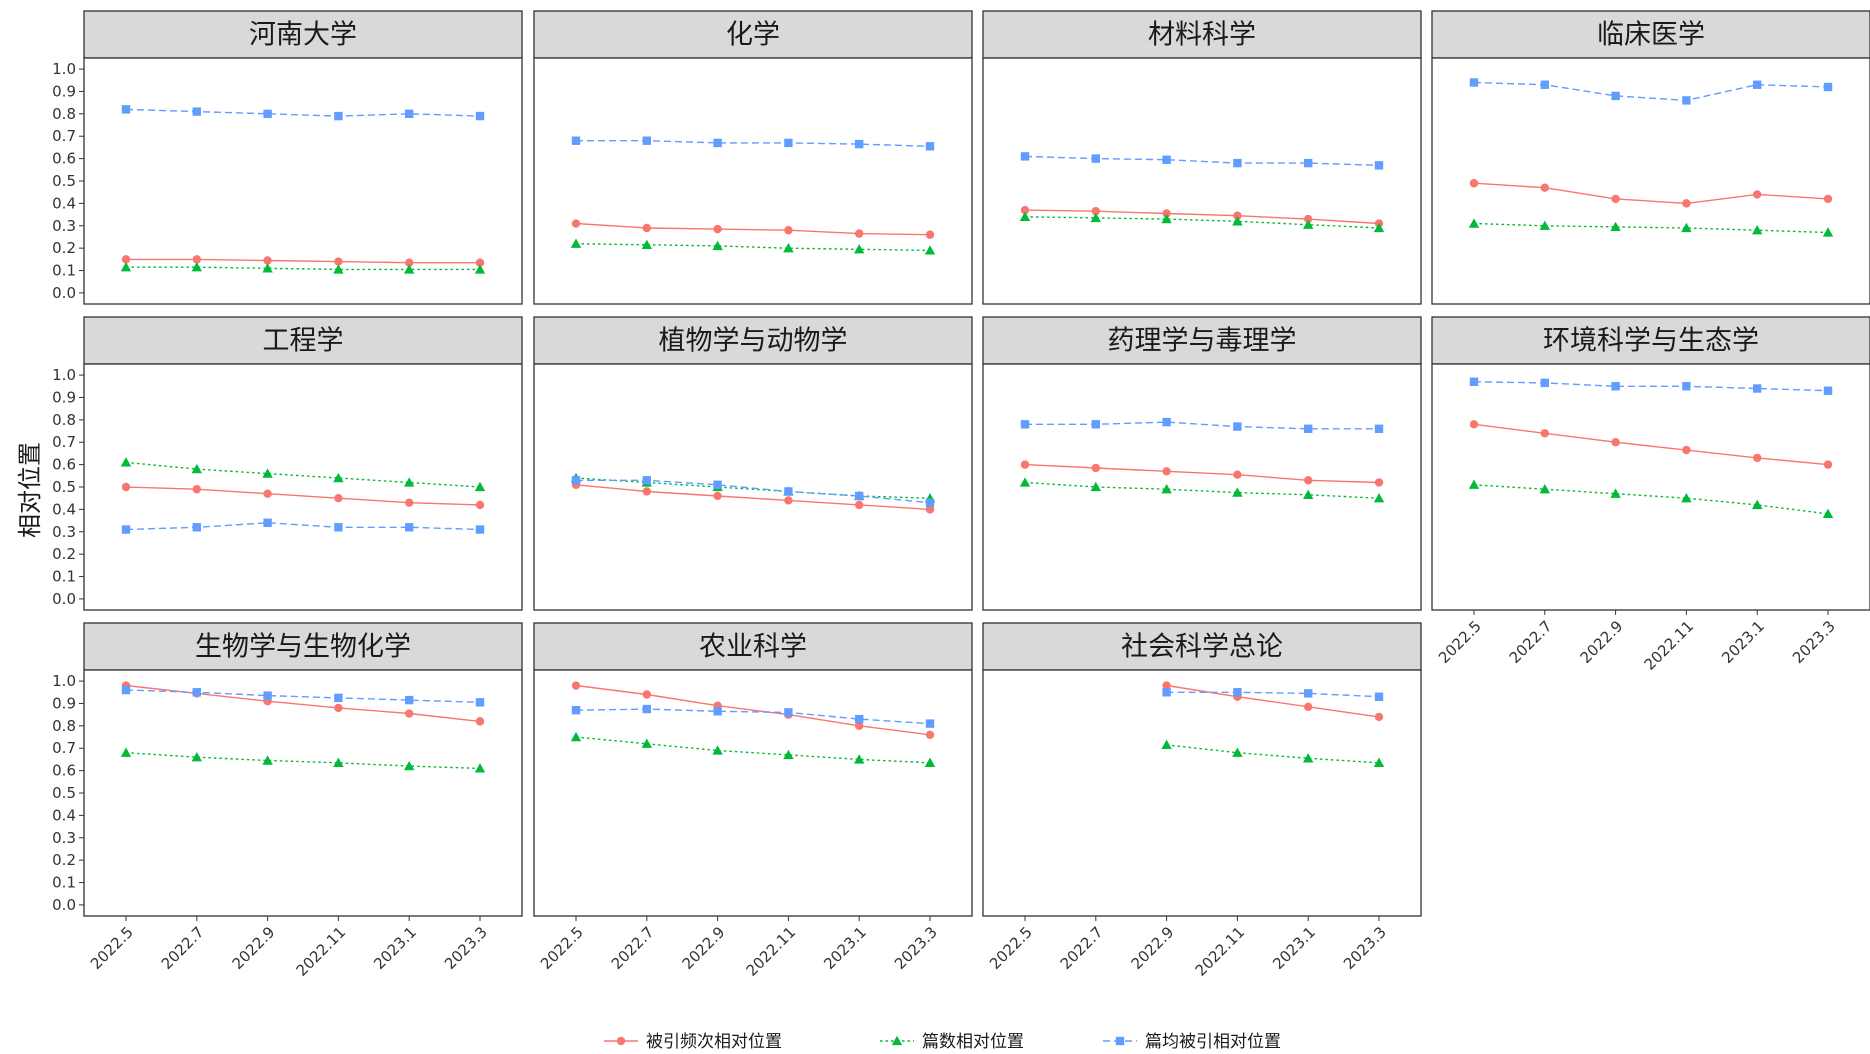 Image resolution: width=1870 pixels, height=1054 pixels. Describe the element at coordinates (714, 1042) in the screenshot. I see `legend-label: 被引频次相对位置` at that location.